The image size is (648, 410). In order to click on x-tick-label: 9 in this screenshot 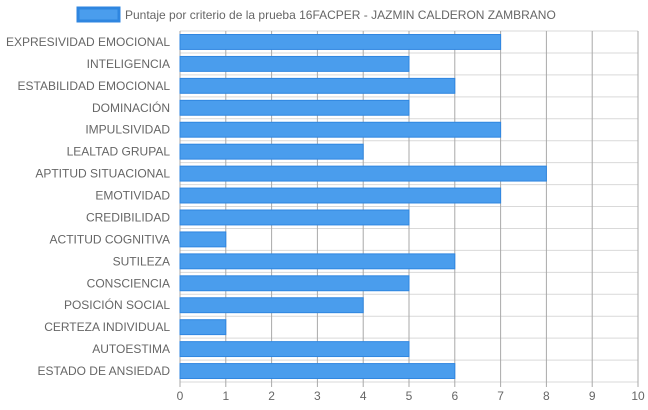, I will do `click(592, 396)`.